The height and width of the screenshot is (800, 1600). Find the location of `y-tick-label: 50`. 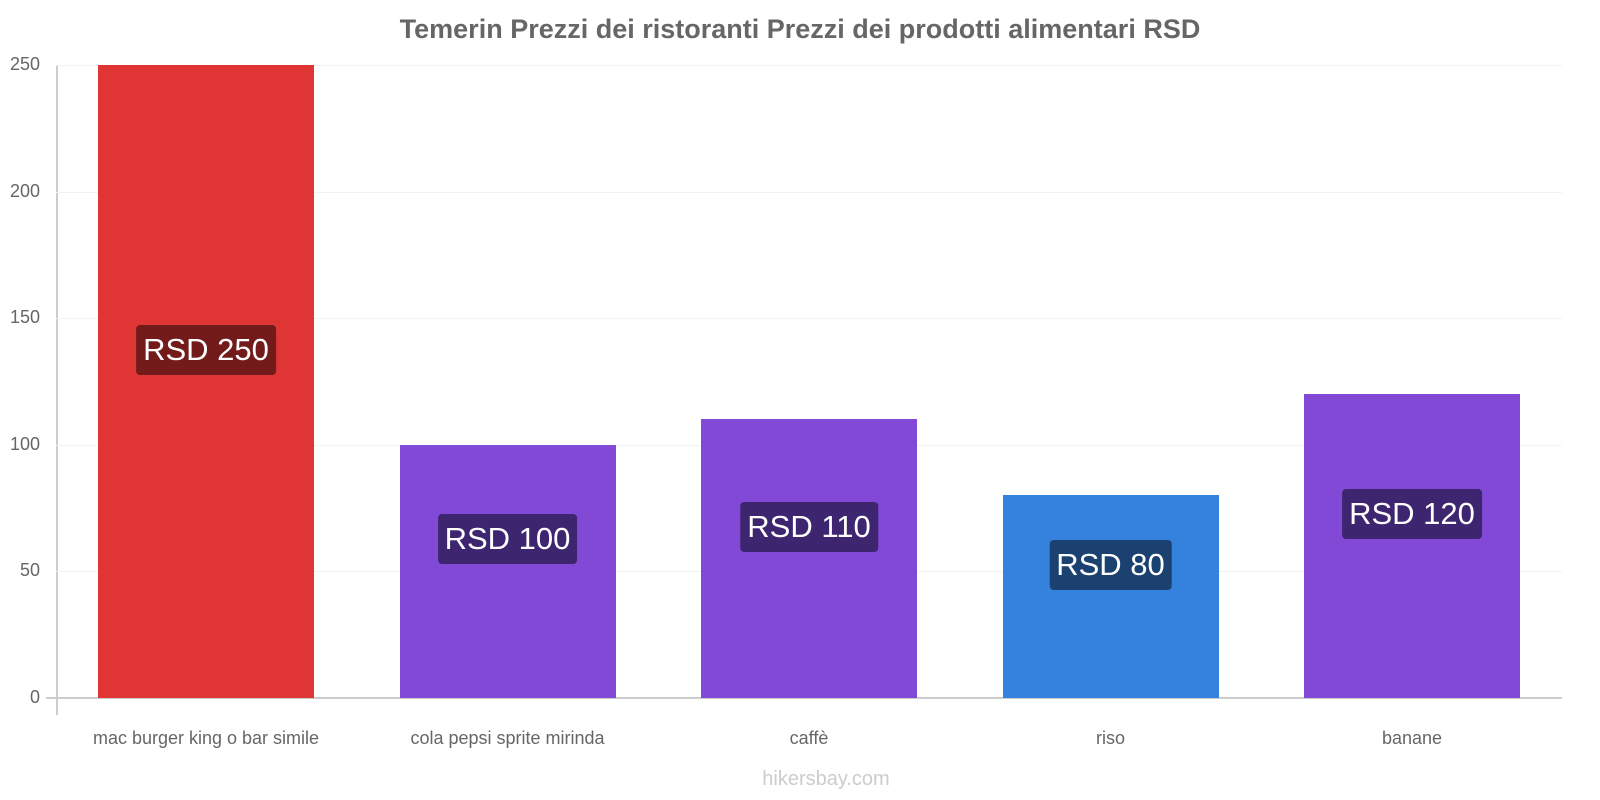

y-tick-label: 50 is located at coordinates (29, 570).